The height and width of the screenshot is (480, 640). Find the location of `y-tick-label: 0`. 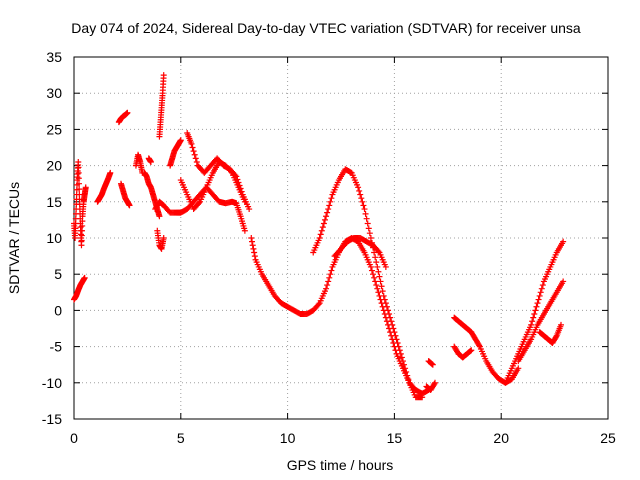

y-tick-label: 0 is located at coordinates (58, 310).